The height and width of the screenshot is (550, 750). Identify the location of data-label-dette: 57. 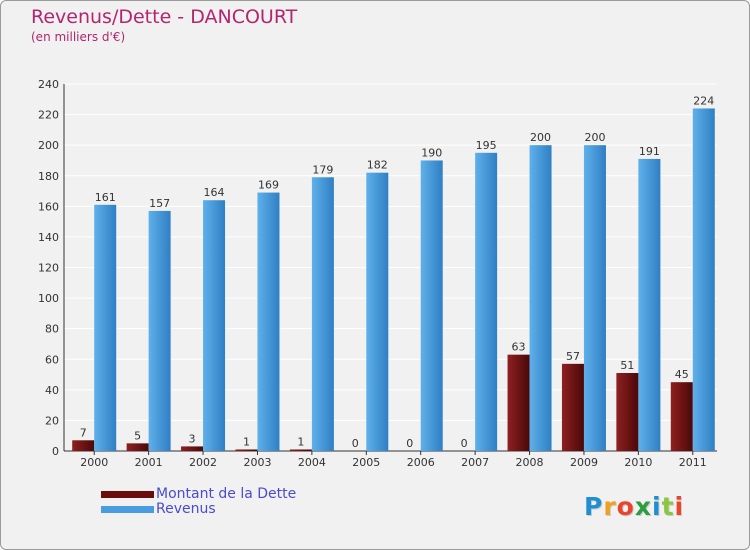
(573, 356).